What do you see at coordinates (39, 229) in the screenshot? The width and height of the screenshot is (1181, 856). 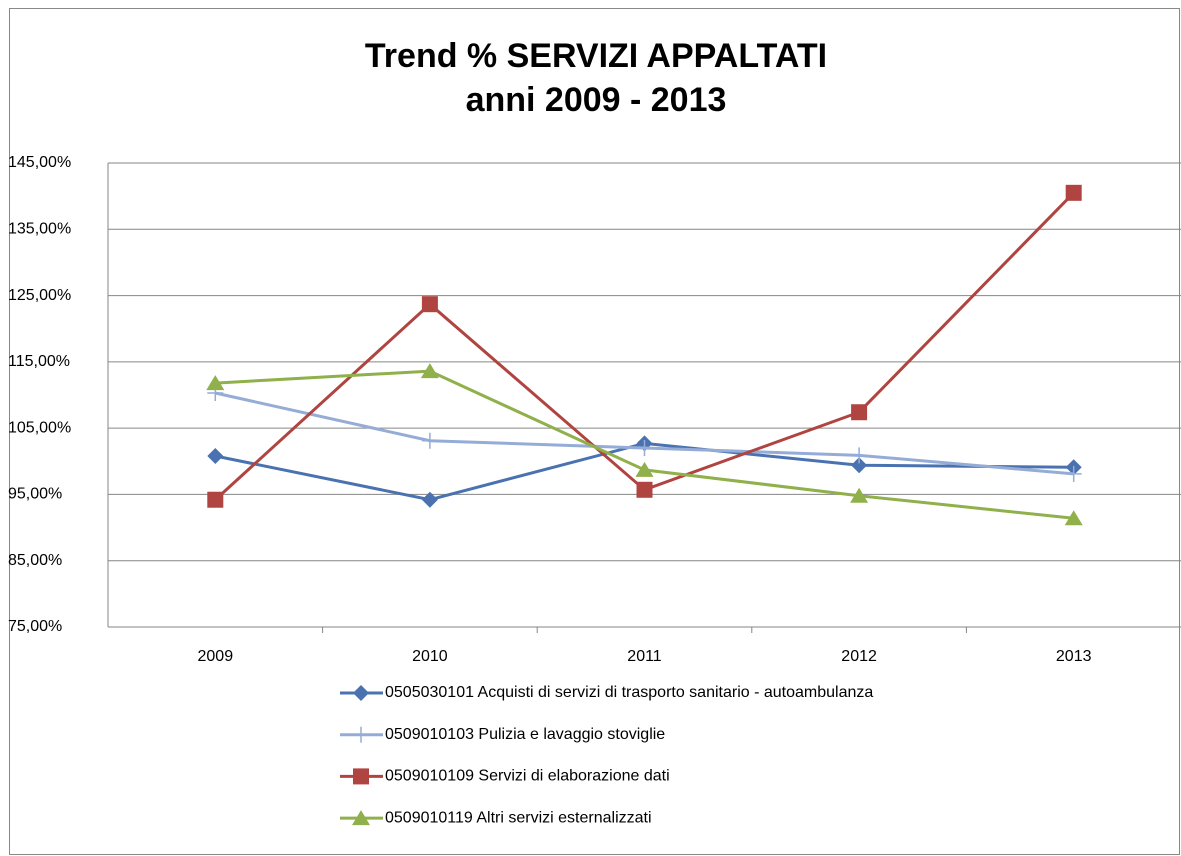 I see `y-tick-label: 135,00%` at bounding box center [39, 229].